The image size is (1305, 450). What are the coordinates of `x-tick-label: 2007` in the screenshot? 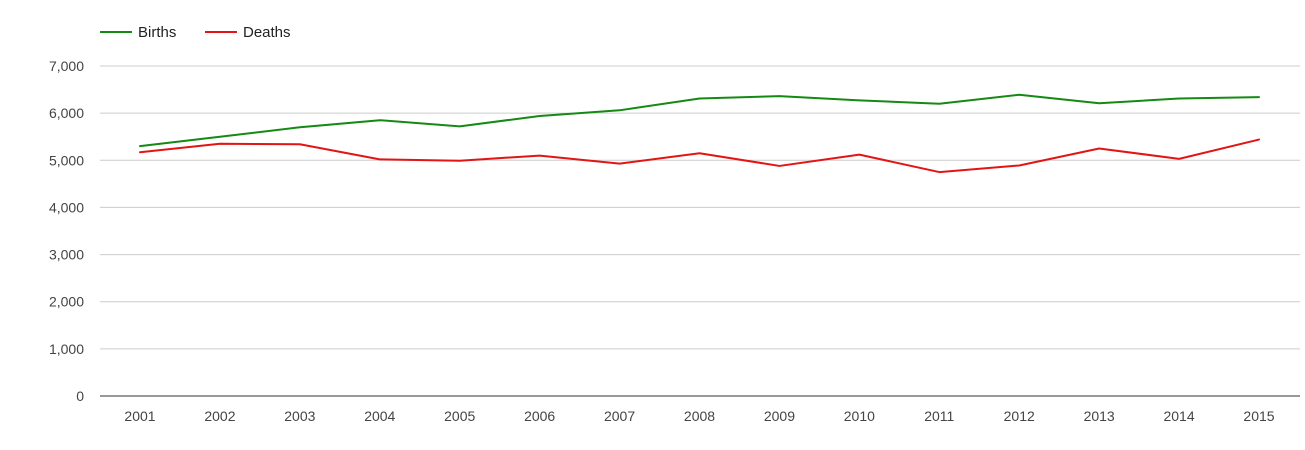 It's located at (619, 416).